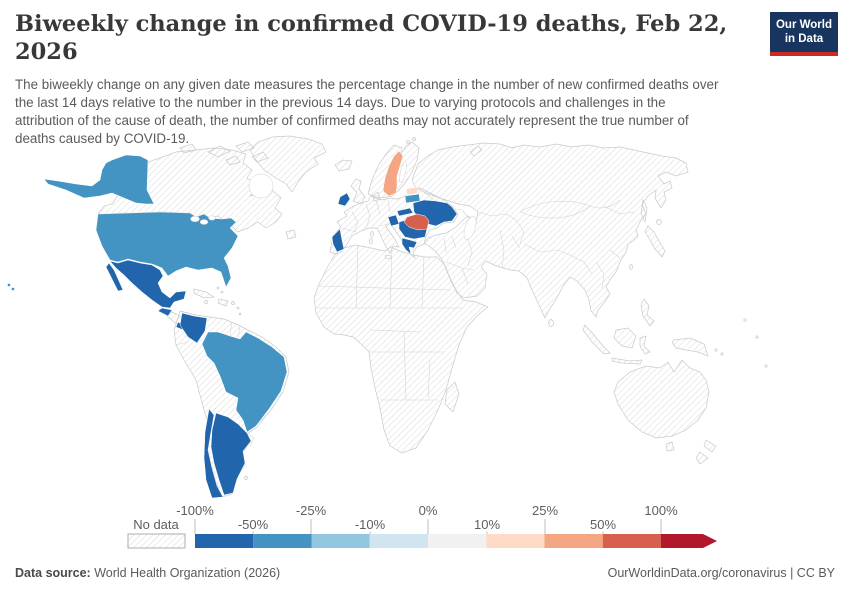  Describe the element at coordinates (206, 302) in the screenshot. I see `region-jamaica` at that location.